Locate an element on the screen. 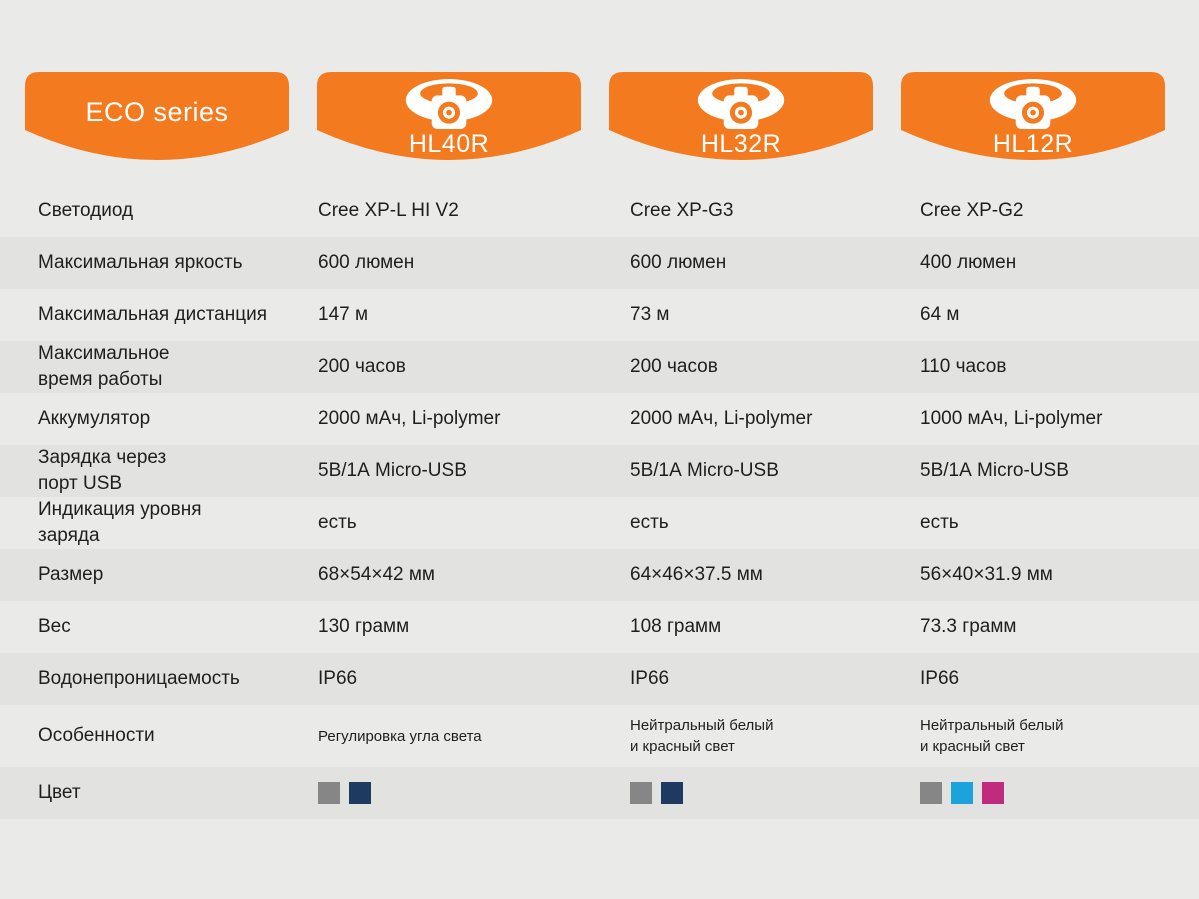  spec-row: Вес 130 грамм 108 грамм 73.3 грамм is located at coordinates (599, 627).